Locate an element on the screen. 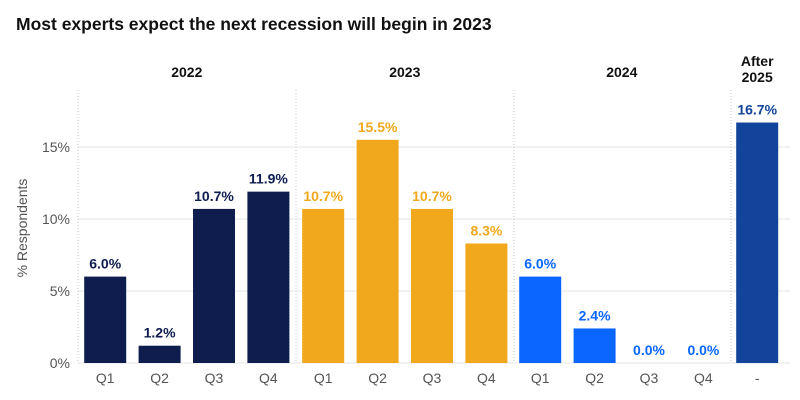  y-tick-label: 0% is located at coordinates (60, 363).